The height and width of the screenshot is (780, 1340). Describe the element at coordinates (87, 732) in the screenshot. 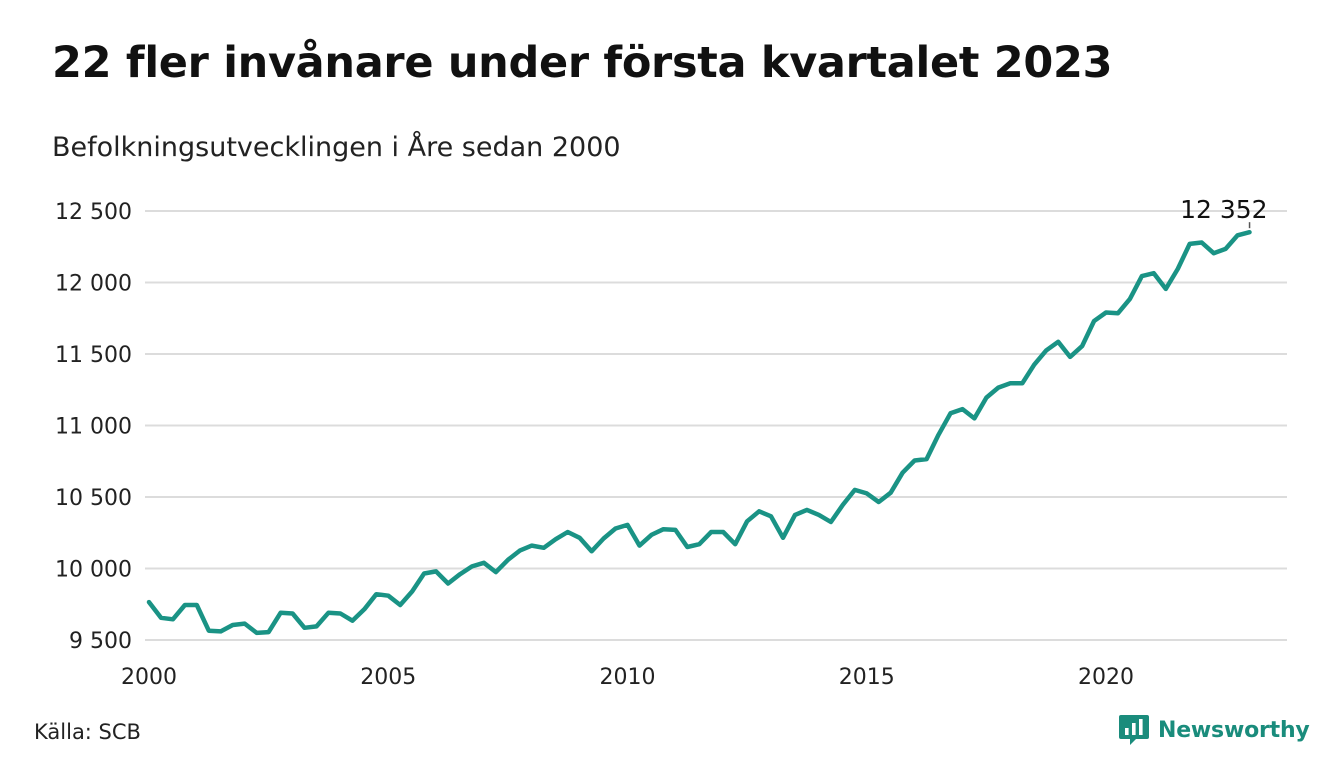

I see `source-note: Källa: SCB` at that location.